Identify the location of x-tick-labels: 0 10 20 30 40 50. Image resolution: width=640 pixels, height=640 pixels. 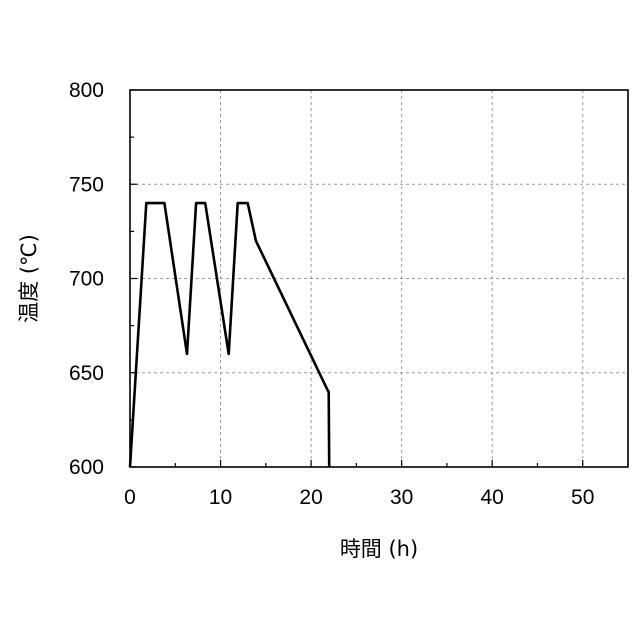
(359, 497).